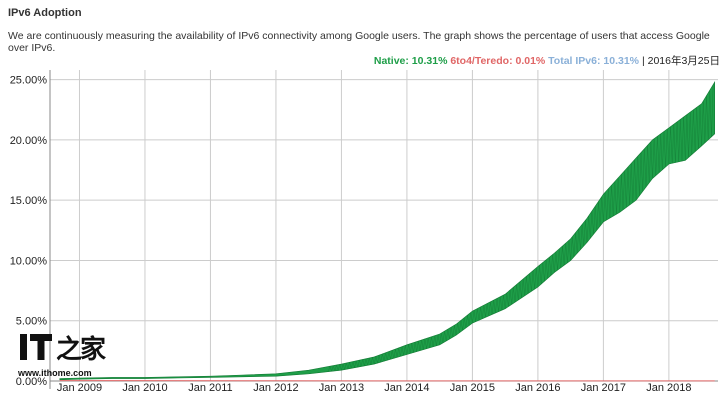  What do you see at coordinates (410, 61) in the screenshot?
I see `legend-native: Native: 10.31%` at bounding box center [410, 61].